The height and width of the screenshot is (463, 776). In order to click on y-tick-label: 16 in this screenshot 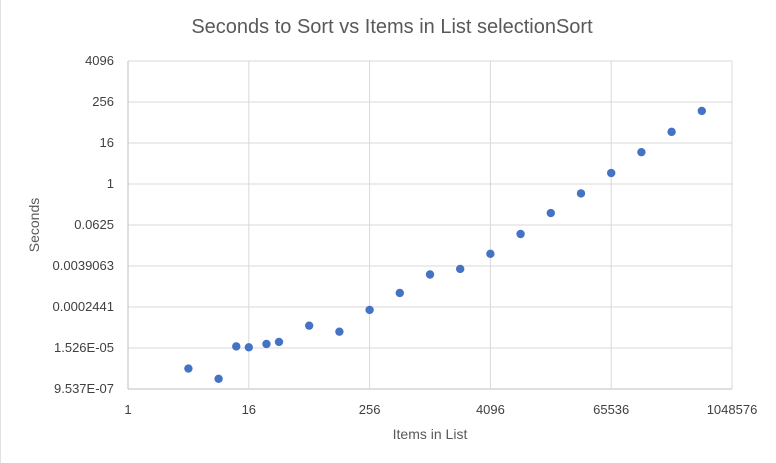, I will do `click(107, 142)`.